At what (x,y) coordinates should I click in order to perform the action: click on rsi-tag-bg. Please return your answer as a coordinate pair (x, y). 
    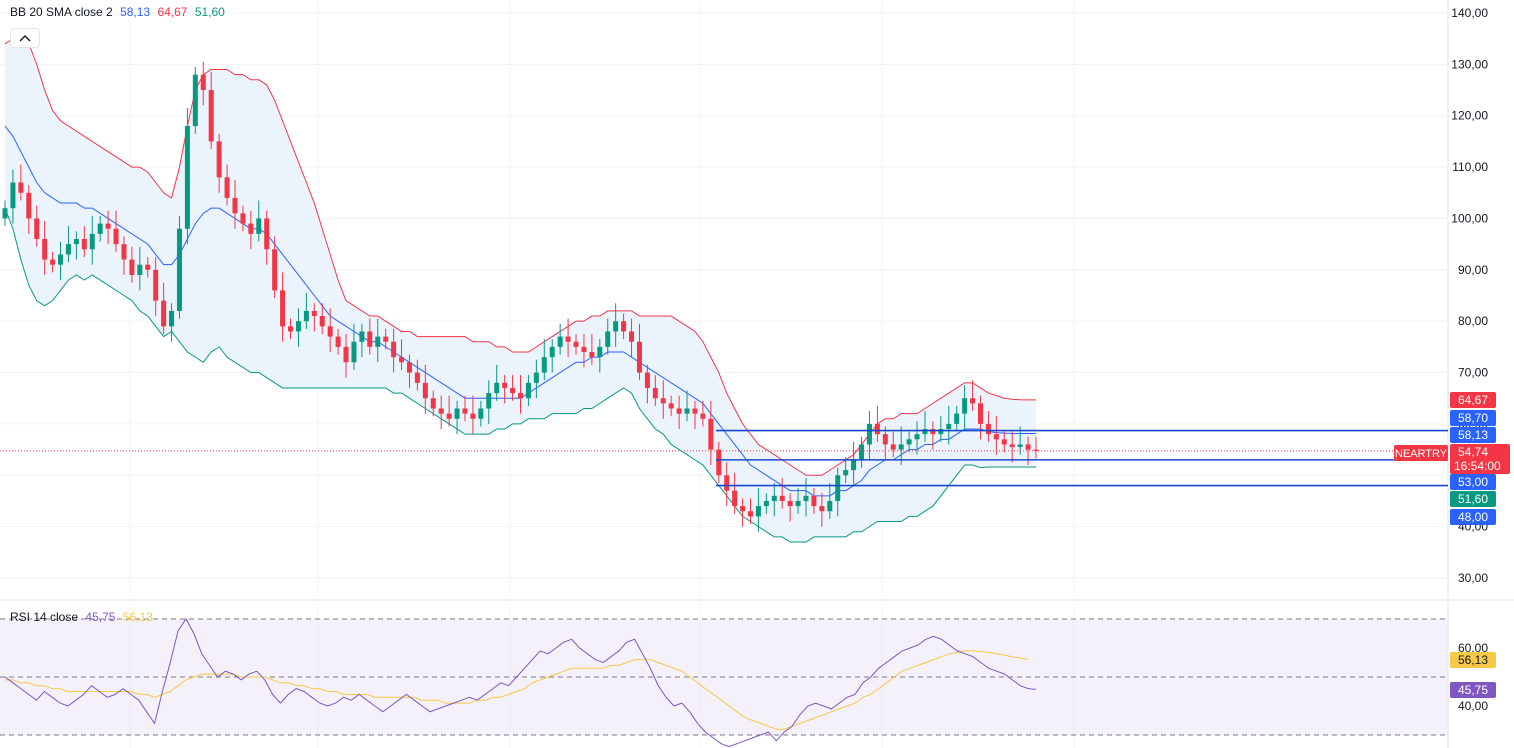
    Looking at the image, I should click on (1473, 690).